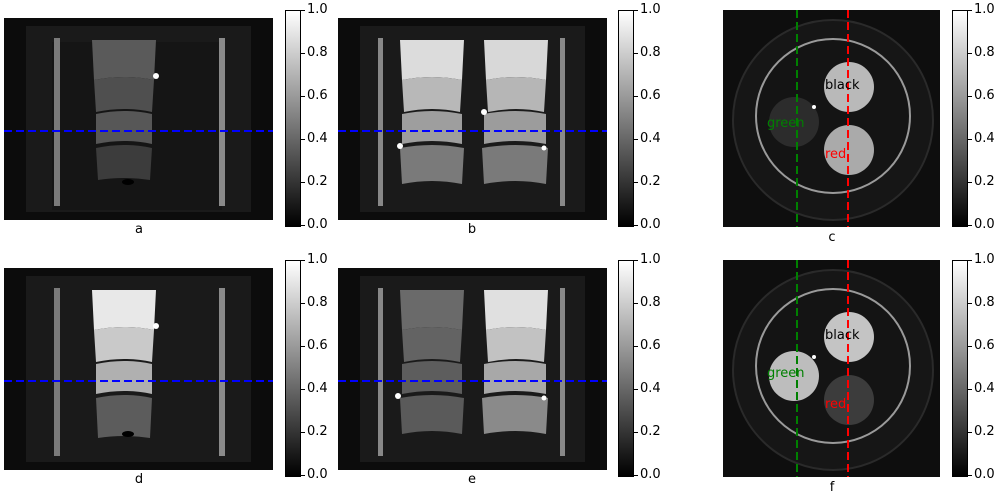  What do you see at coordinates (293, 368) in the screenshot?
I see `colorbar-d` at bounding box center [293, 368].